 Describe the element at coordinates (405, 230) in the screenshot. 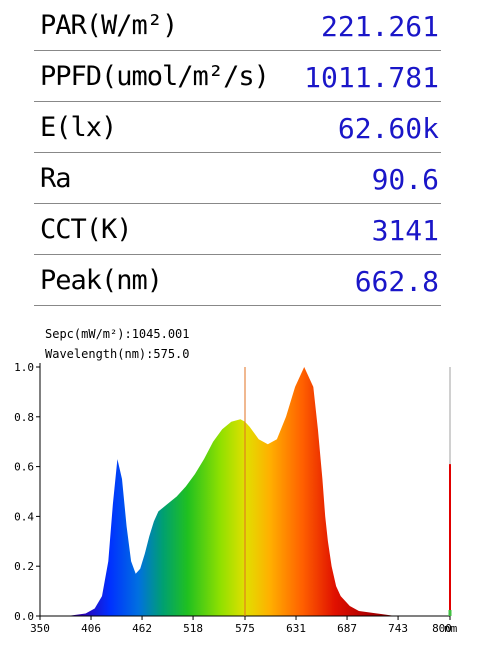

I see `metric-value: 3141` at that location.